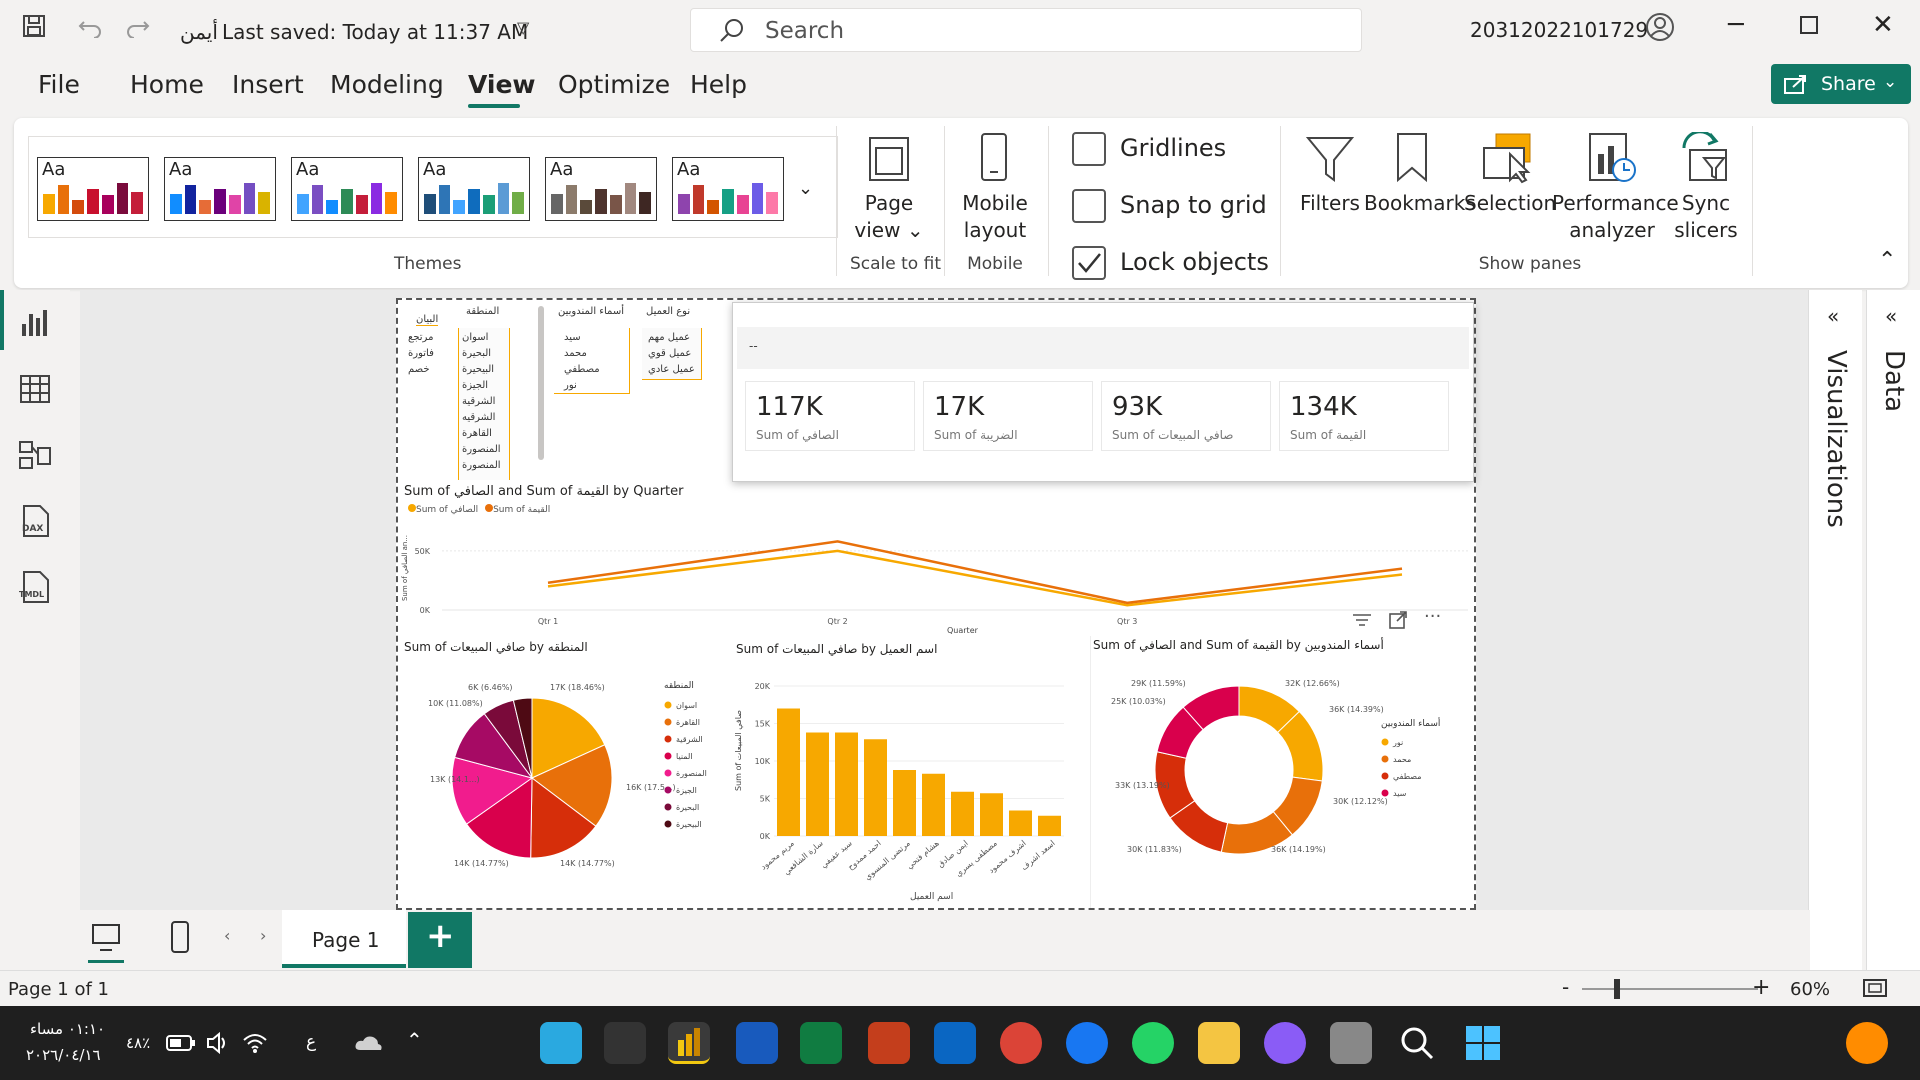 This screenshot has height=1080, width=1920. I want to click on lock-objects-checkbox, so click(1089, 263).